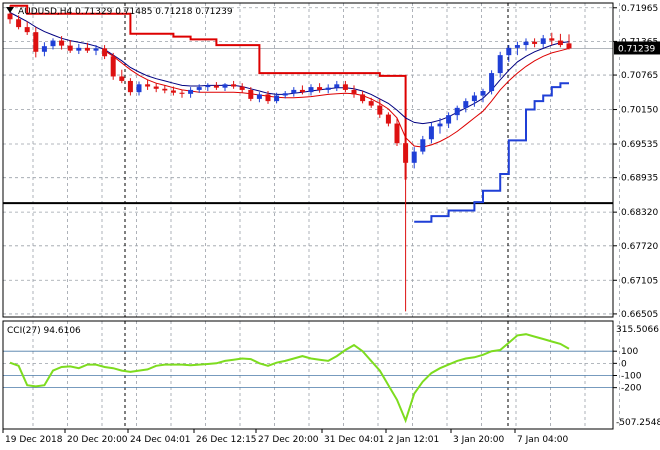 This screenshot has width=660, height=450. I want to click on price-tick-label: 0.67105, so click(639, 281).